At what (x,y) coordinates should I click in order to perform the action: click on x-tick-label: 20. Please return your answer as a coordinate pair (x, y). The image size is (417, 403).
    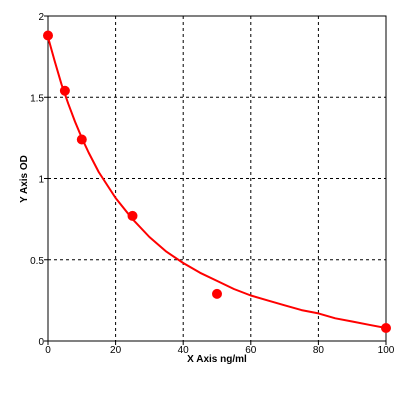
    Looking at the image, I should click on (116, 350).